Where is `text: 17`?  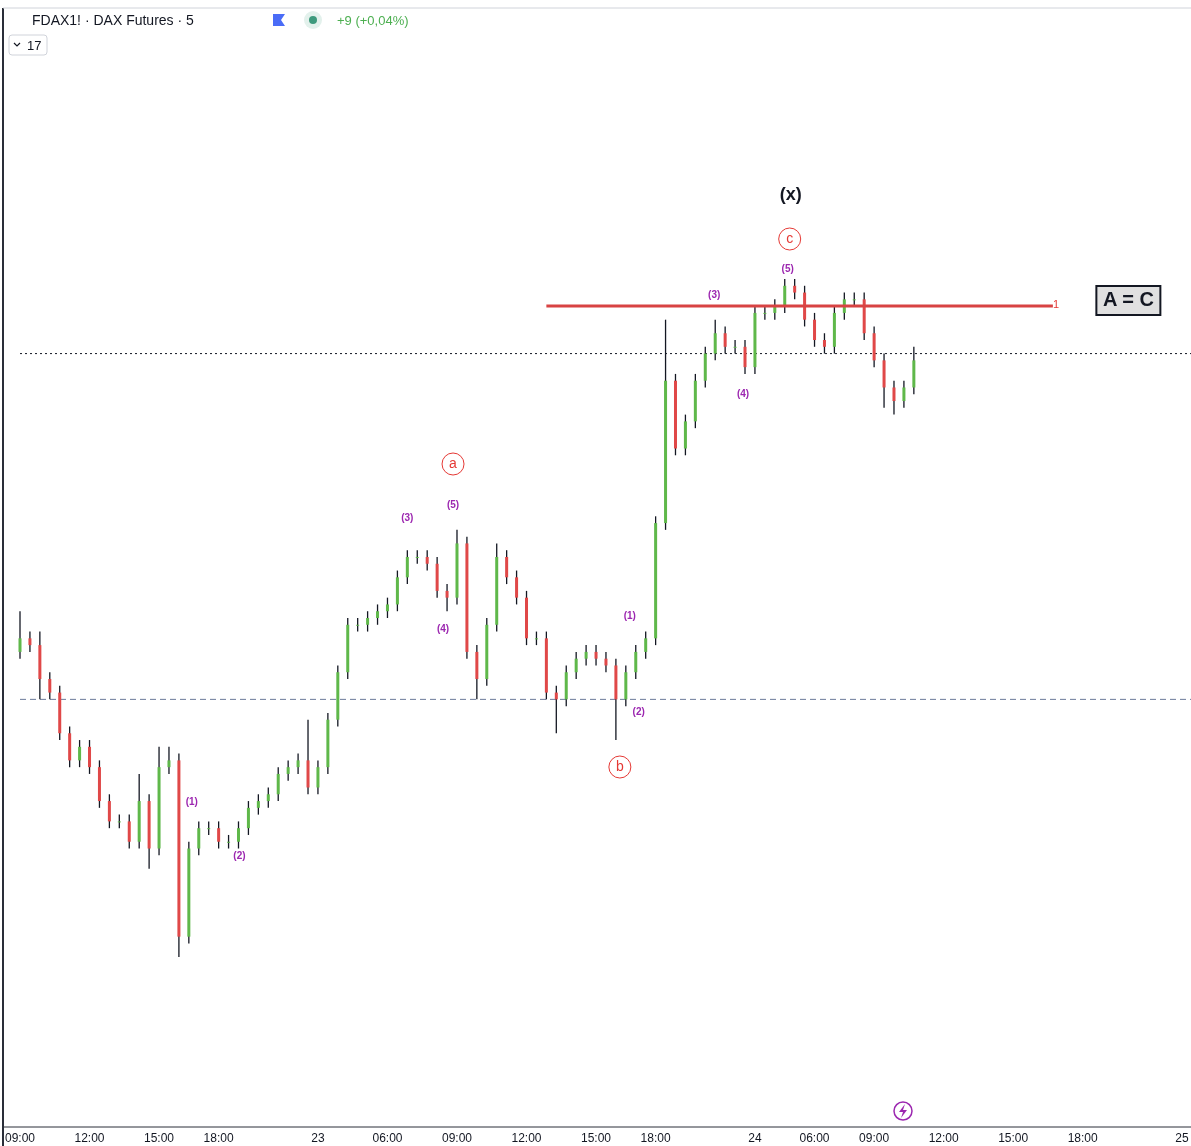 text: 17 is located at coordinates (34, 45).